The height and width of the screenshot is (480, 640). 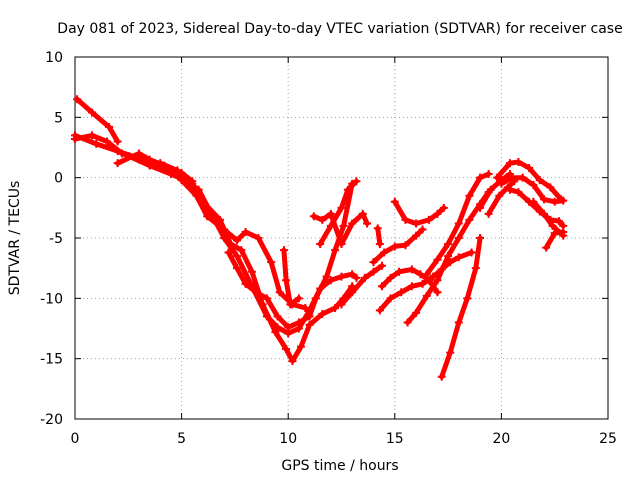 What do you see at coordinates (501, 439) in the screenshot?
I see `x-tick-label: 20` at bounding box center [501, 439].